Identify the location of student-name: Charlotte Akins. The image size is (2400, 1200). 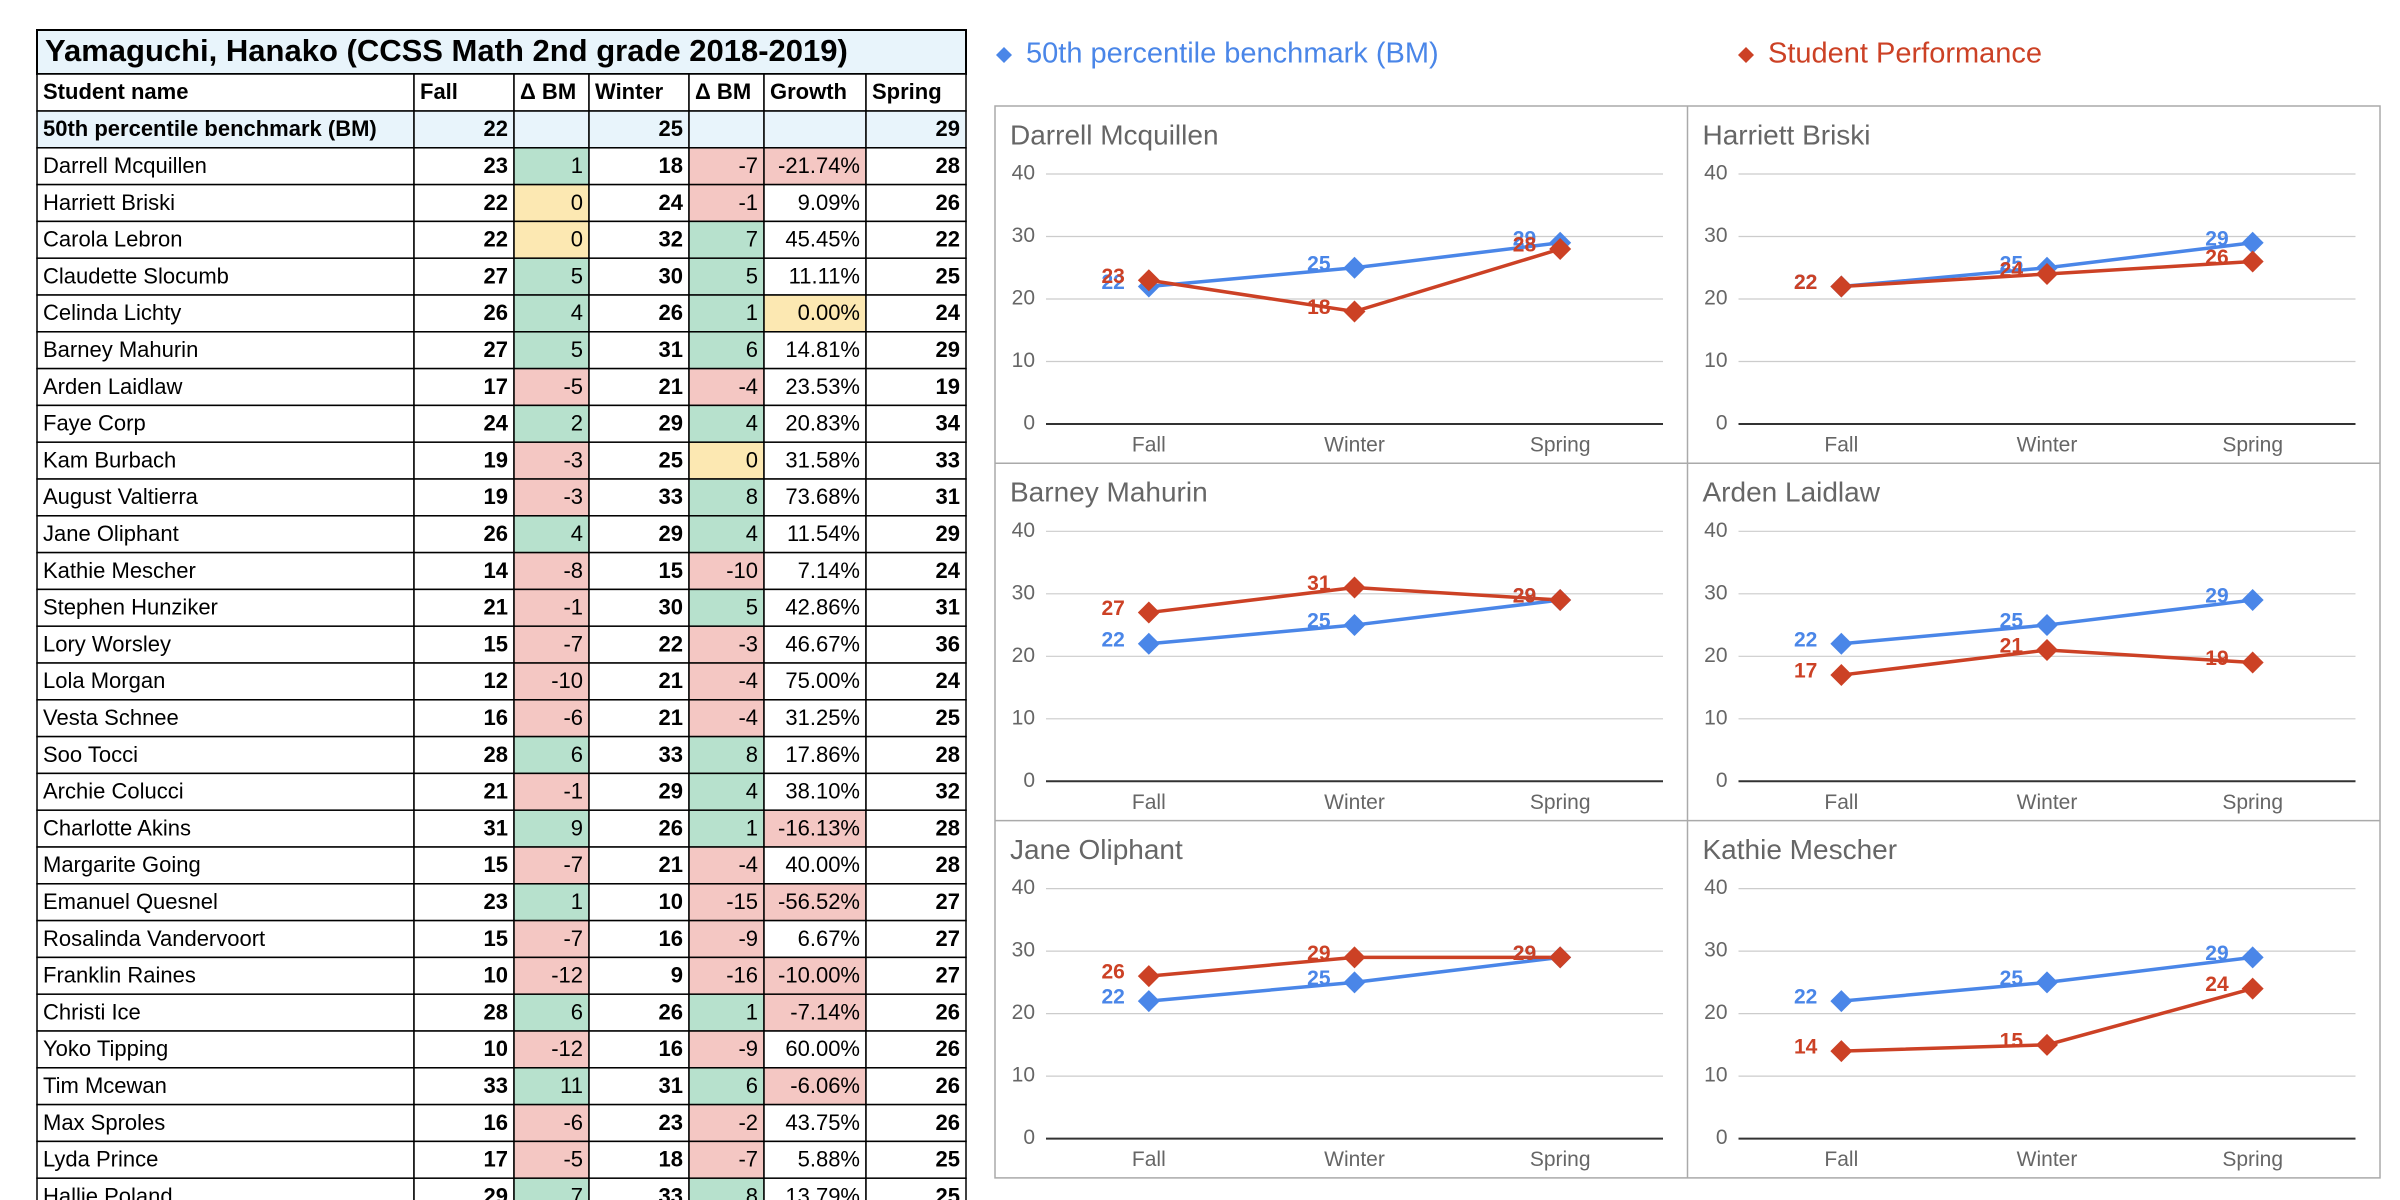
(117, 827).